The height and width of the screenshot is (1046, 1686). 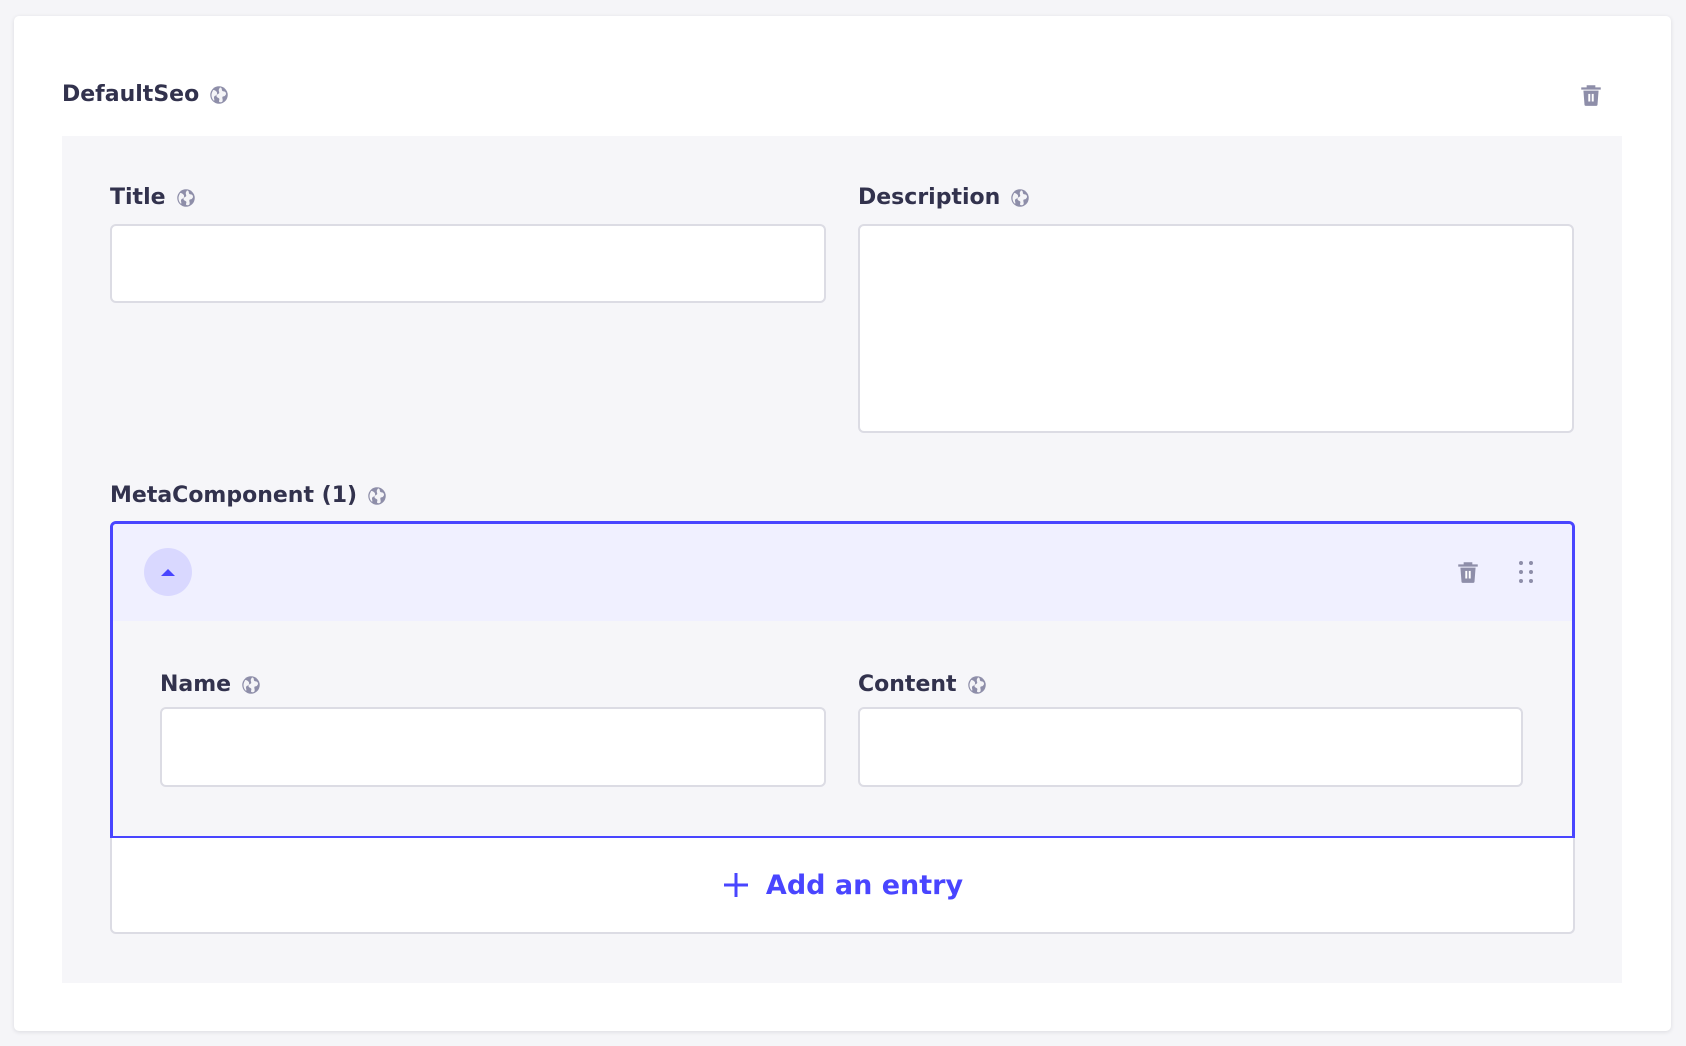 What do you see at coordinates (138, 197) in the screenshot?
I see `title-label-text: Title` at bounding box center [138, 197].